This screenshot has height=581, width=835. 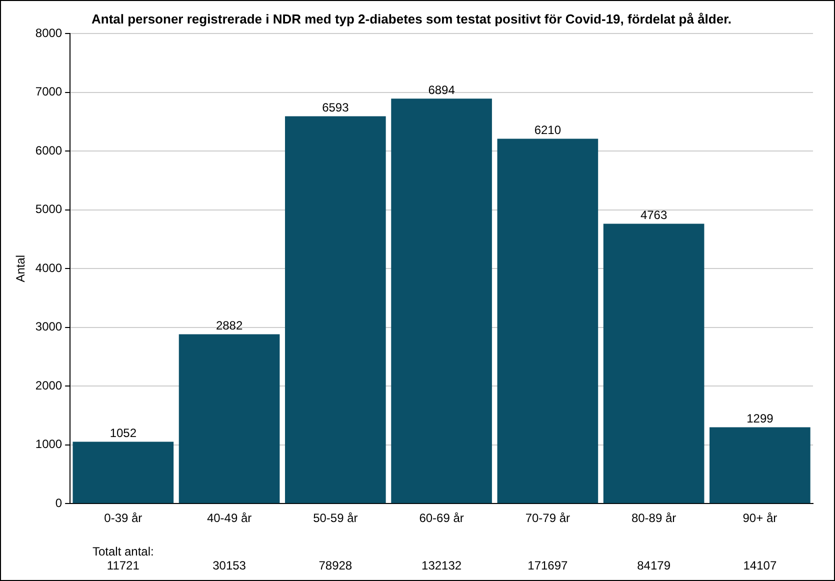 I want to click on chart-title: Antal personer registrerade i NDR med typ 2-diabetes som testat positivt för Covid-19, fördelat på ålder., so click(x=411, y=18).